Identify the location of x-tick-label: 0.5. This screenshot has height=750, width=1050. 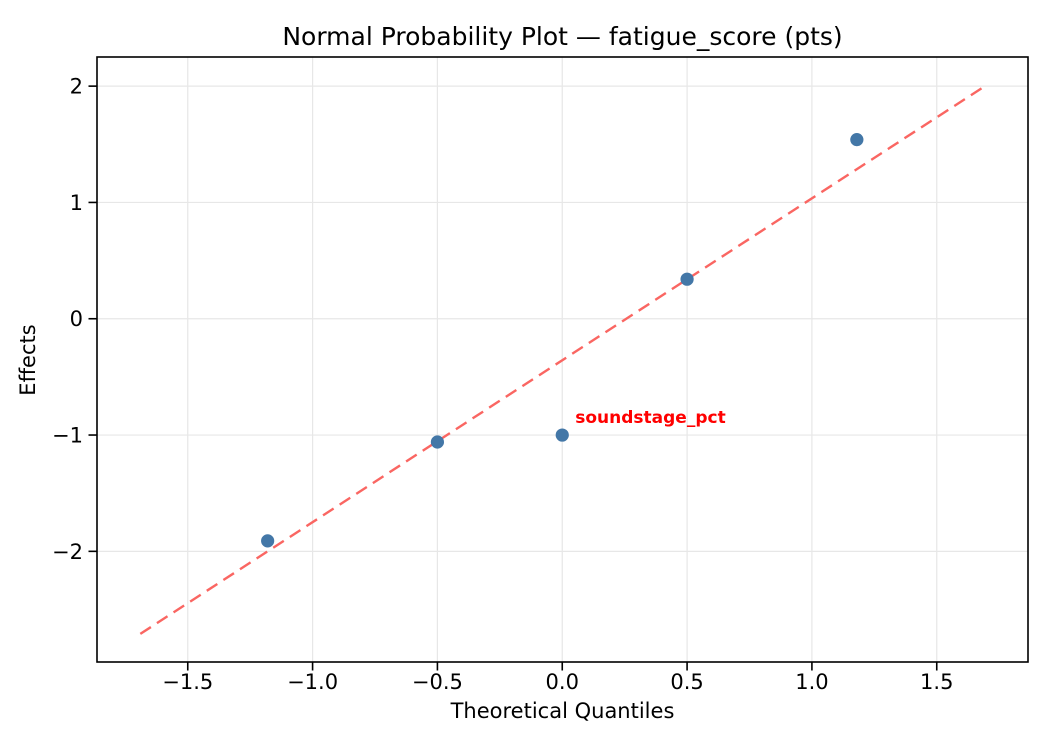
(686, 682).